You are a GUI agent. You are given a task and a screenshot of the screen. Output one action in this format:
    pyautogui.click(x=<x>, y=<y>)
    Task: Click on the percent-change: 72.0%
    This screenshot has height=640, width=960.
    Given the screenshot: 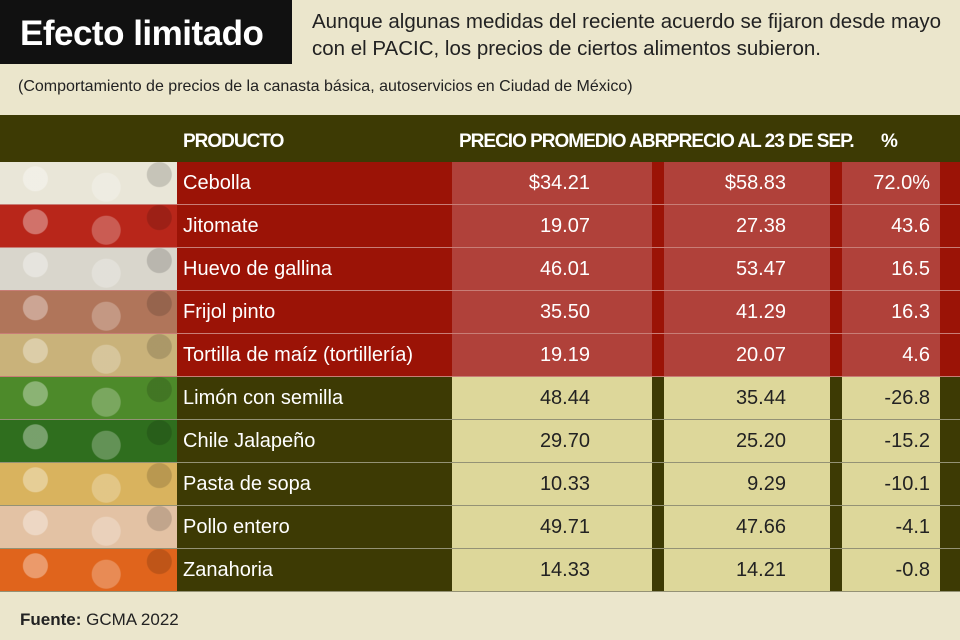 What is the action you would take?
    pyautogui.click(x=891, y=183)
    